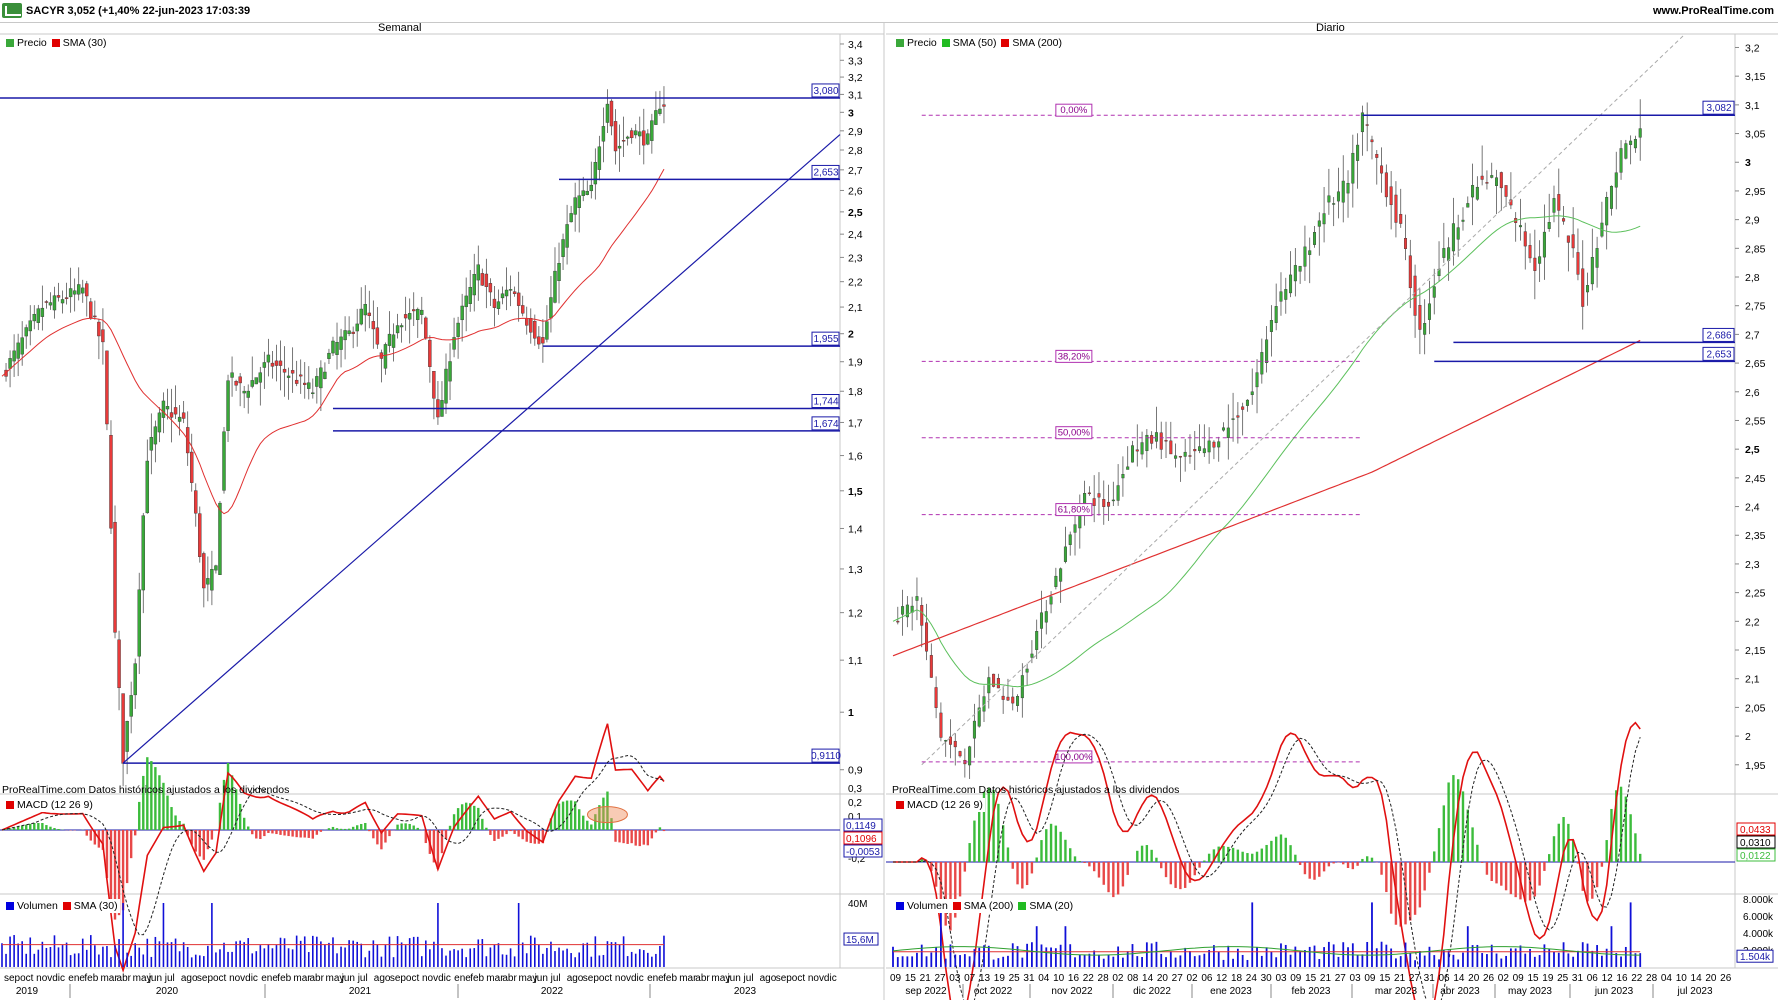 The width and height of the screenshot is (1778, 1000). What do you see at coordinates (76, 978) in the screenshot?
I see `weekly-month-label: ene` at bounding box center [76, 978].